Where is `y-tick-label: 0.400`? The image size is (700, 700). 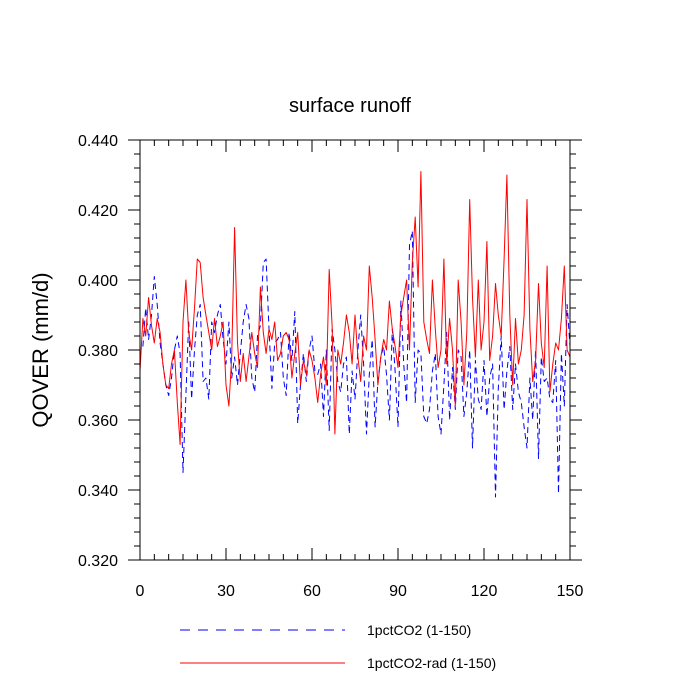
y-tick-label: 0.400 is located at coordinates (98, 281).